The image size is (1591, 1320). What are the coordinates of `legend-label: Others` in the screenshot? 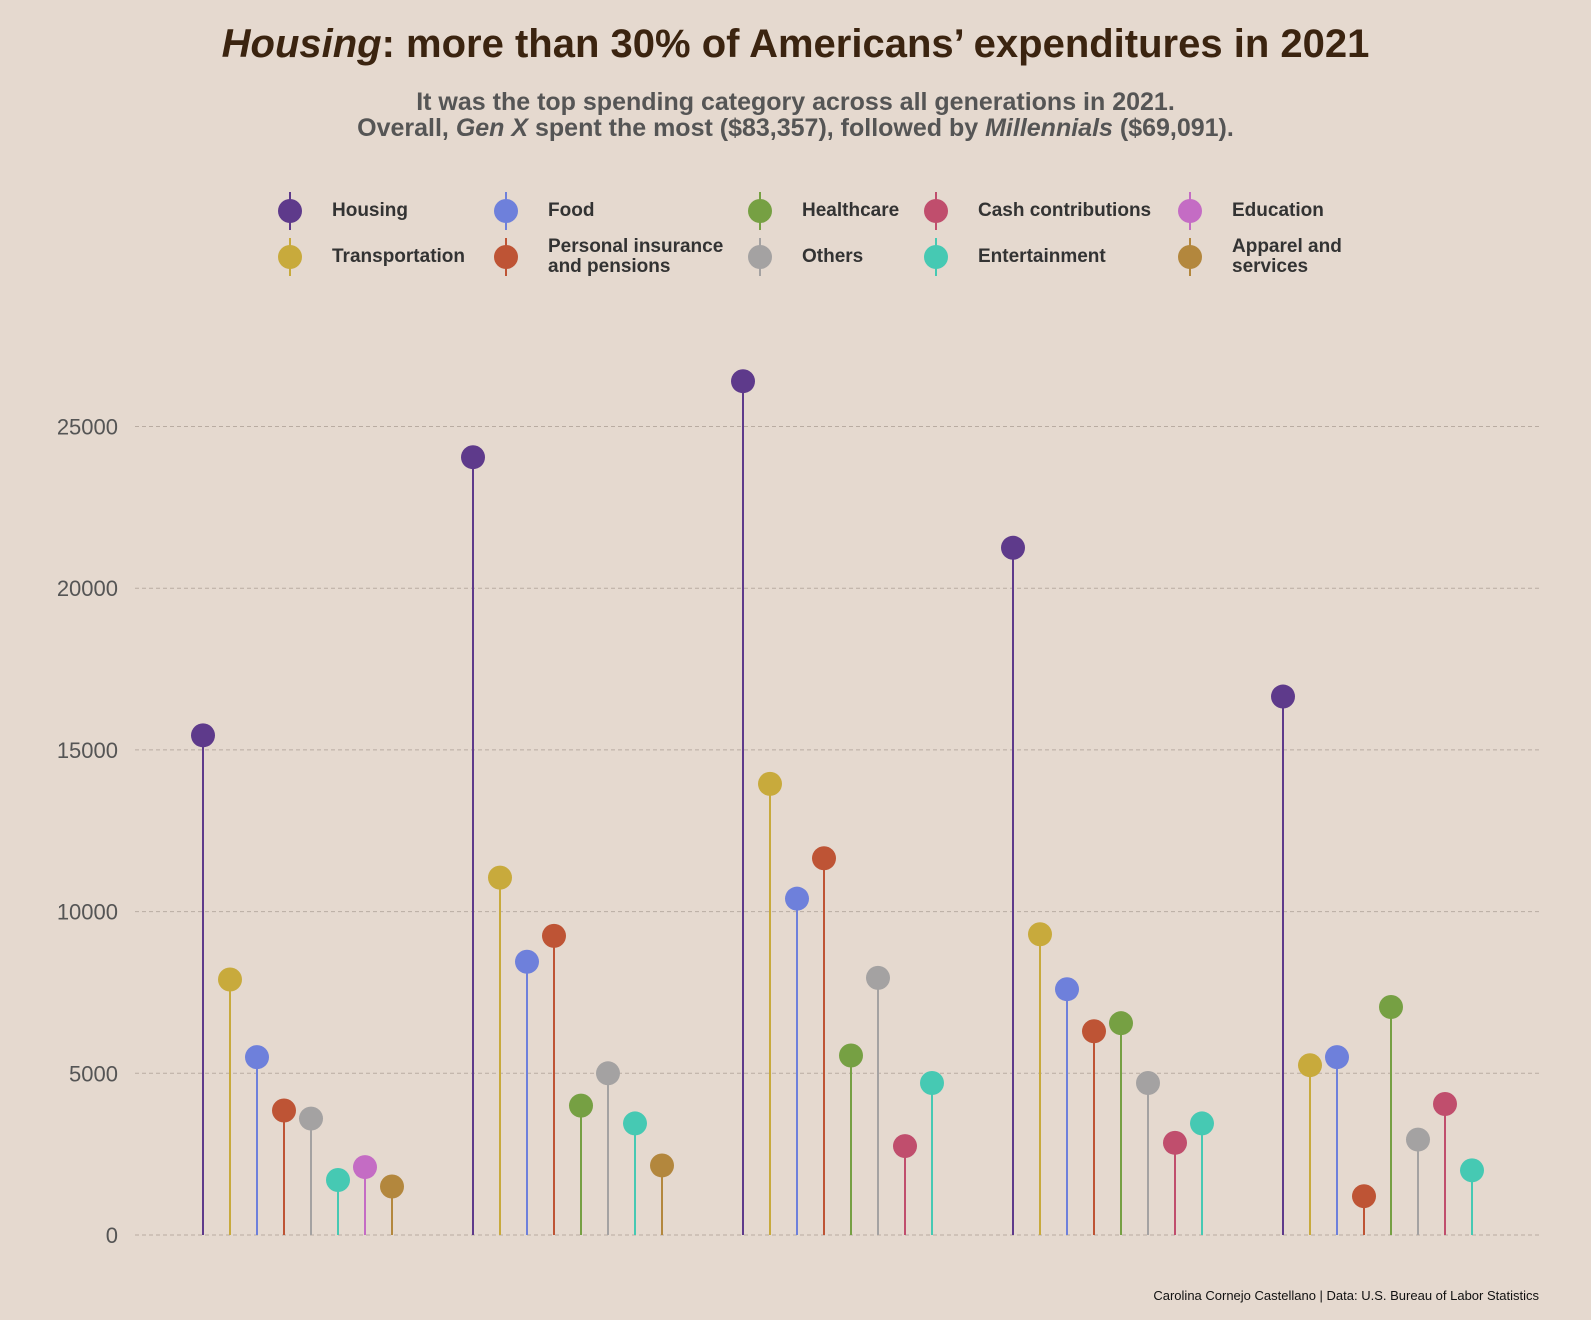 It's located at (833, 256).